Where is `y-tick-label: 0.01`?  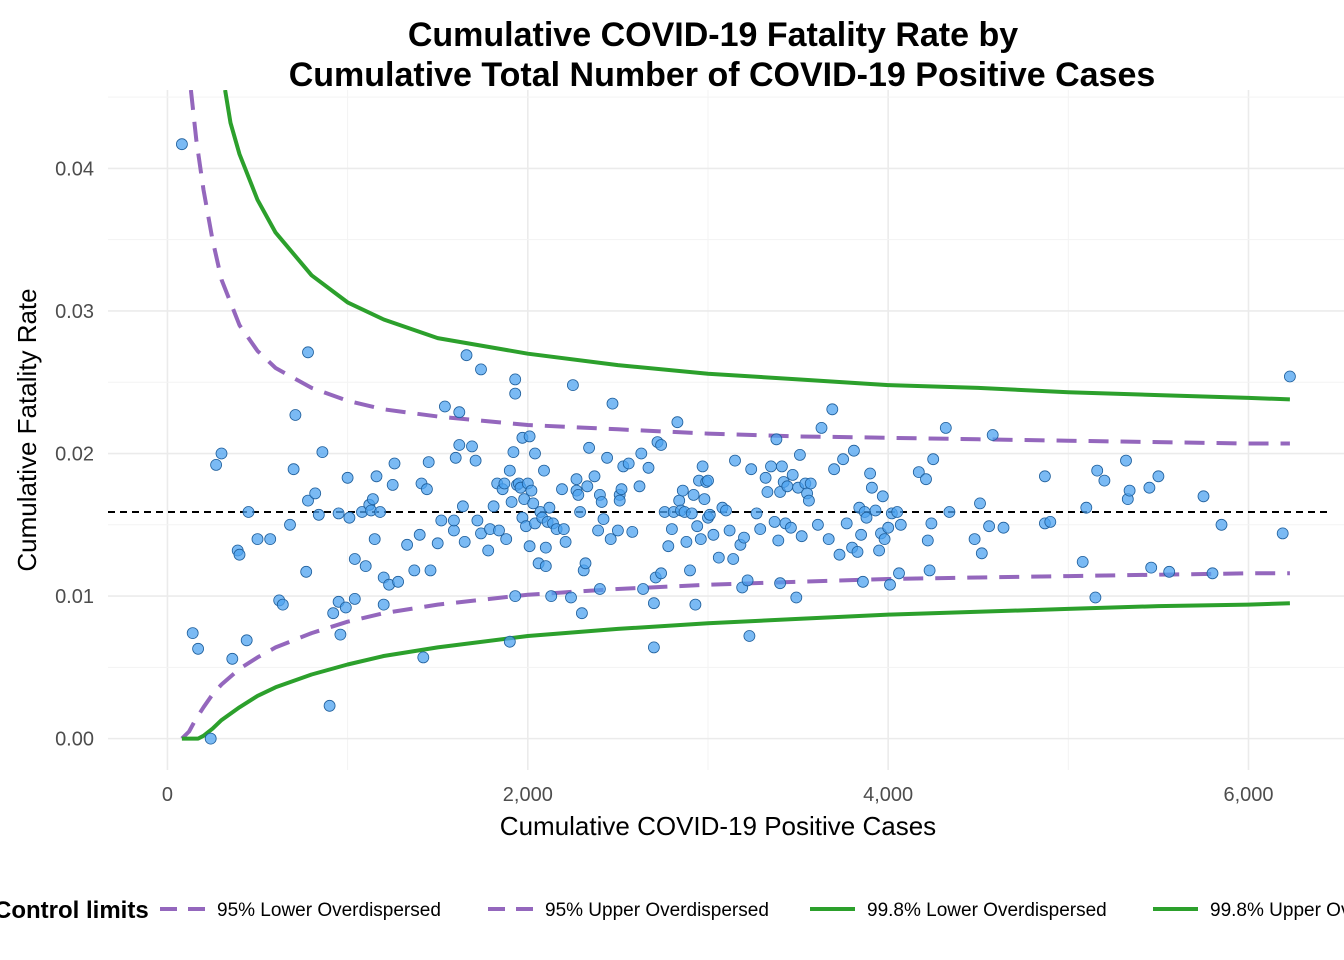
y-tick-label: 0.01 is located at coordinates (74, 597).